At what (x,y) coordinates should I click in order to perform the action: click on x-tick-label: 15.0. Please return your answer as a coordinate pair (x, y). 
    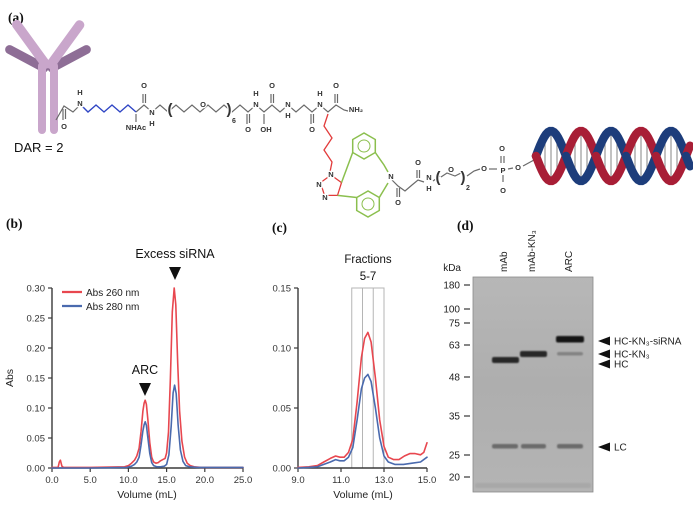
    Looking at the image, I should click on (166, 480).